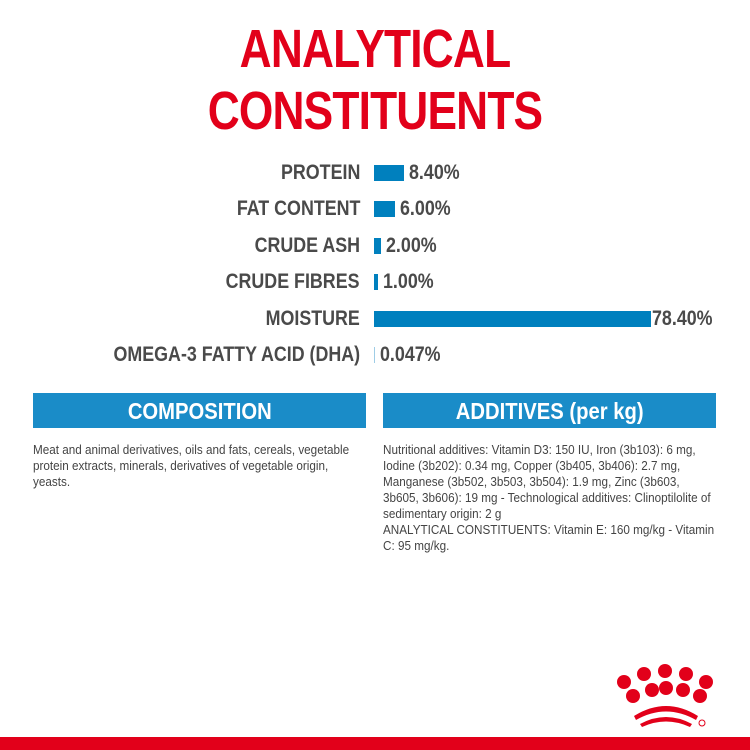 The image size is (750, 750). Describe the element at coordinates (293, 282) in the screenshot. I see `category-label: CRUDE FIBRES` at that location.